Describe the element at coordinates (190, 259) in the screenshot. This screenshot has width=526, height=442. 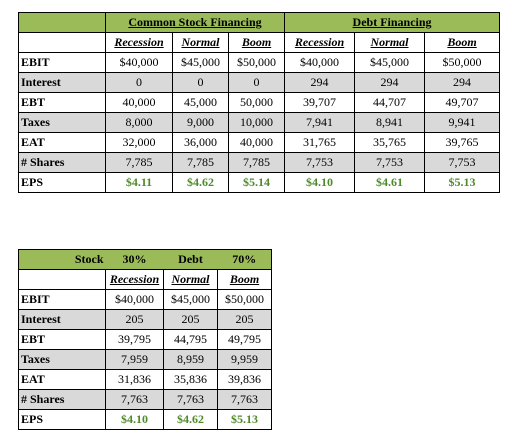
I see `debt-label: Debt` at that location.